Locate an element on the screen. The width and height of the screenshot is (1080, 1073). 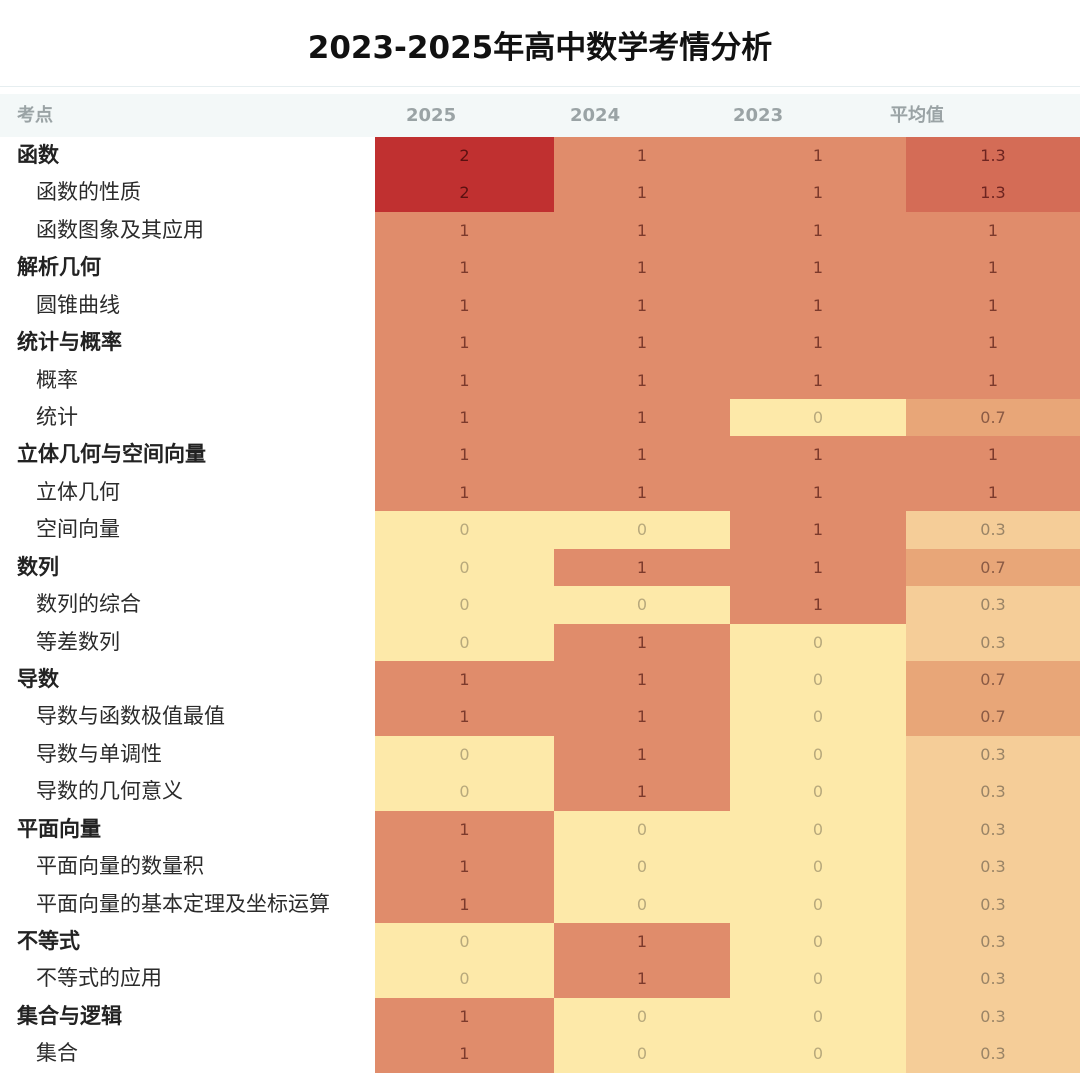
row-label: 函数的性质 is located at coordinates (88, 192).